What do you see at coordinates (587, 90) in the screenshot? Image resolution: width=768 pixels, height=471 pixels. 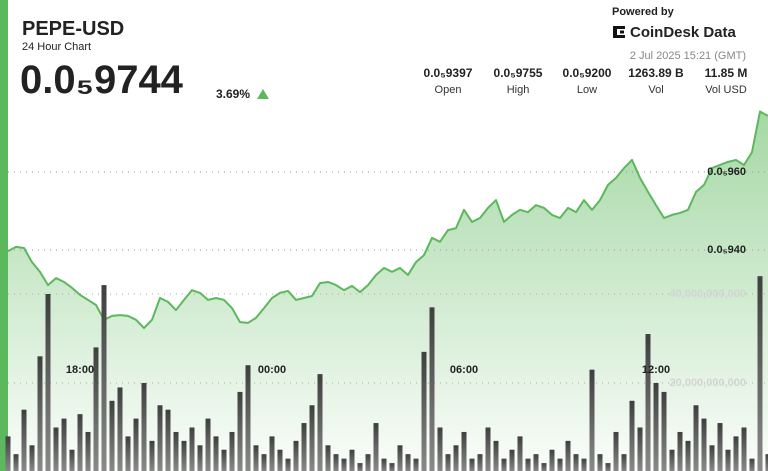 I see `stat-label: Low` at bounding box center [587, 90].